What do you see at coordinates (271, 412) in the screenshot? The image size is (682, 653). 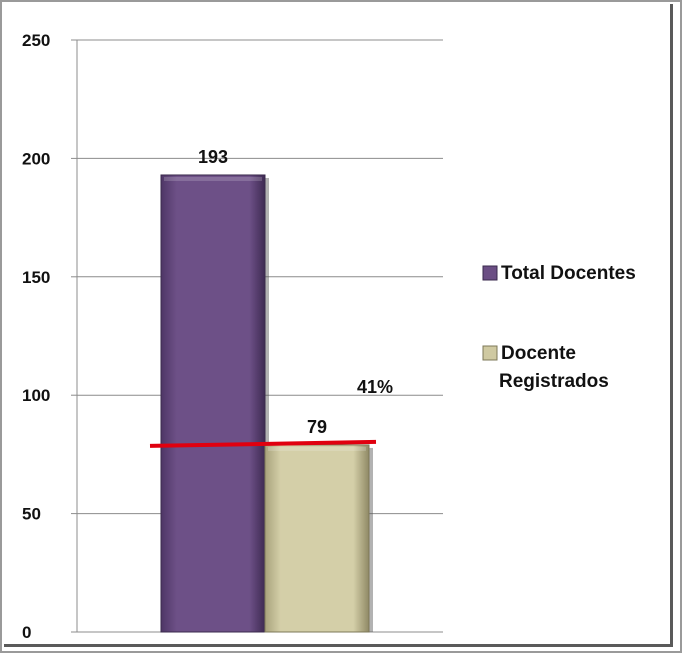 I see `annotation: 41%` at bounding box center [271, 412].